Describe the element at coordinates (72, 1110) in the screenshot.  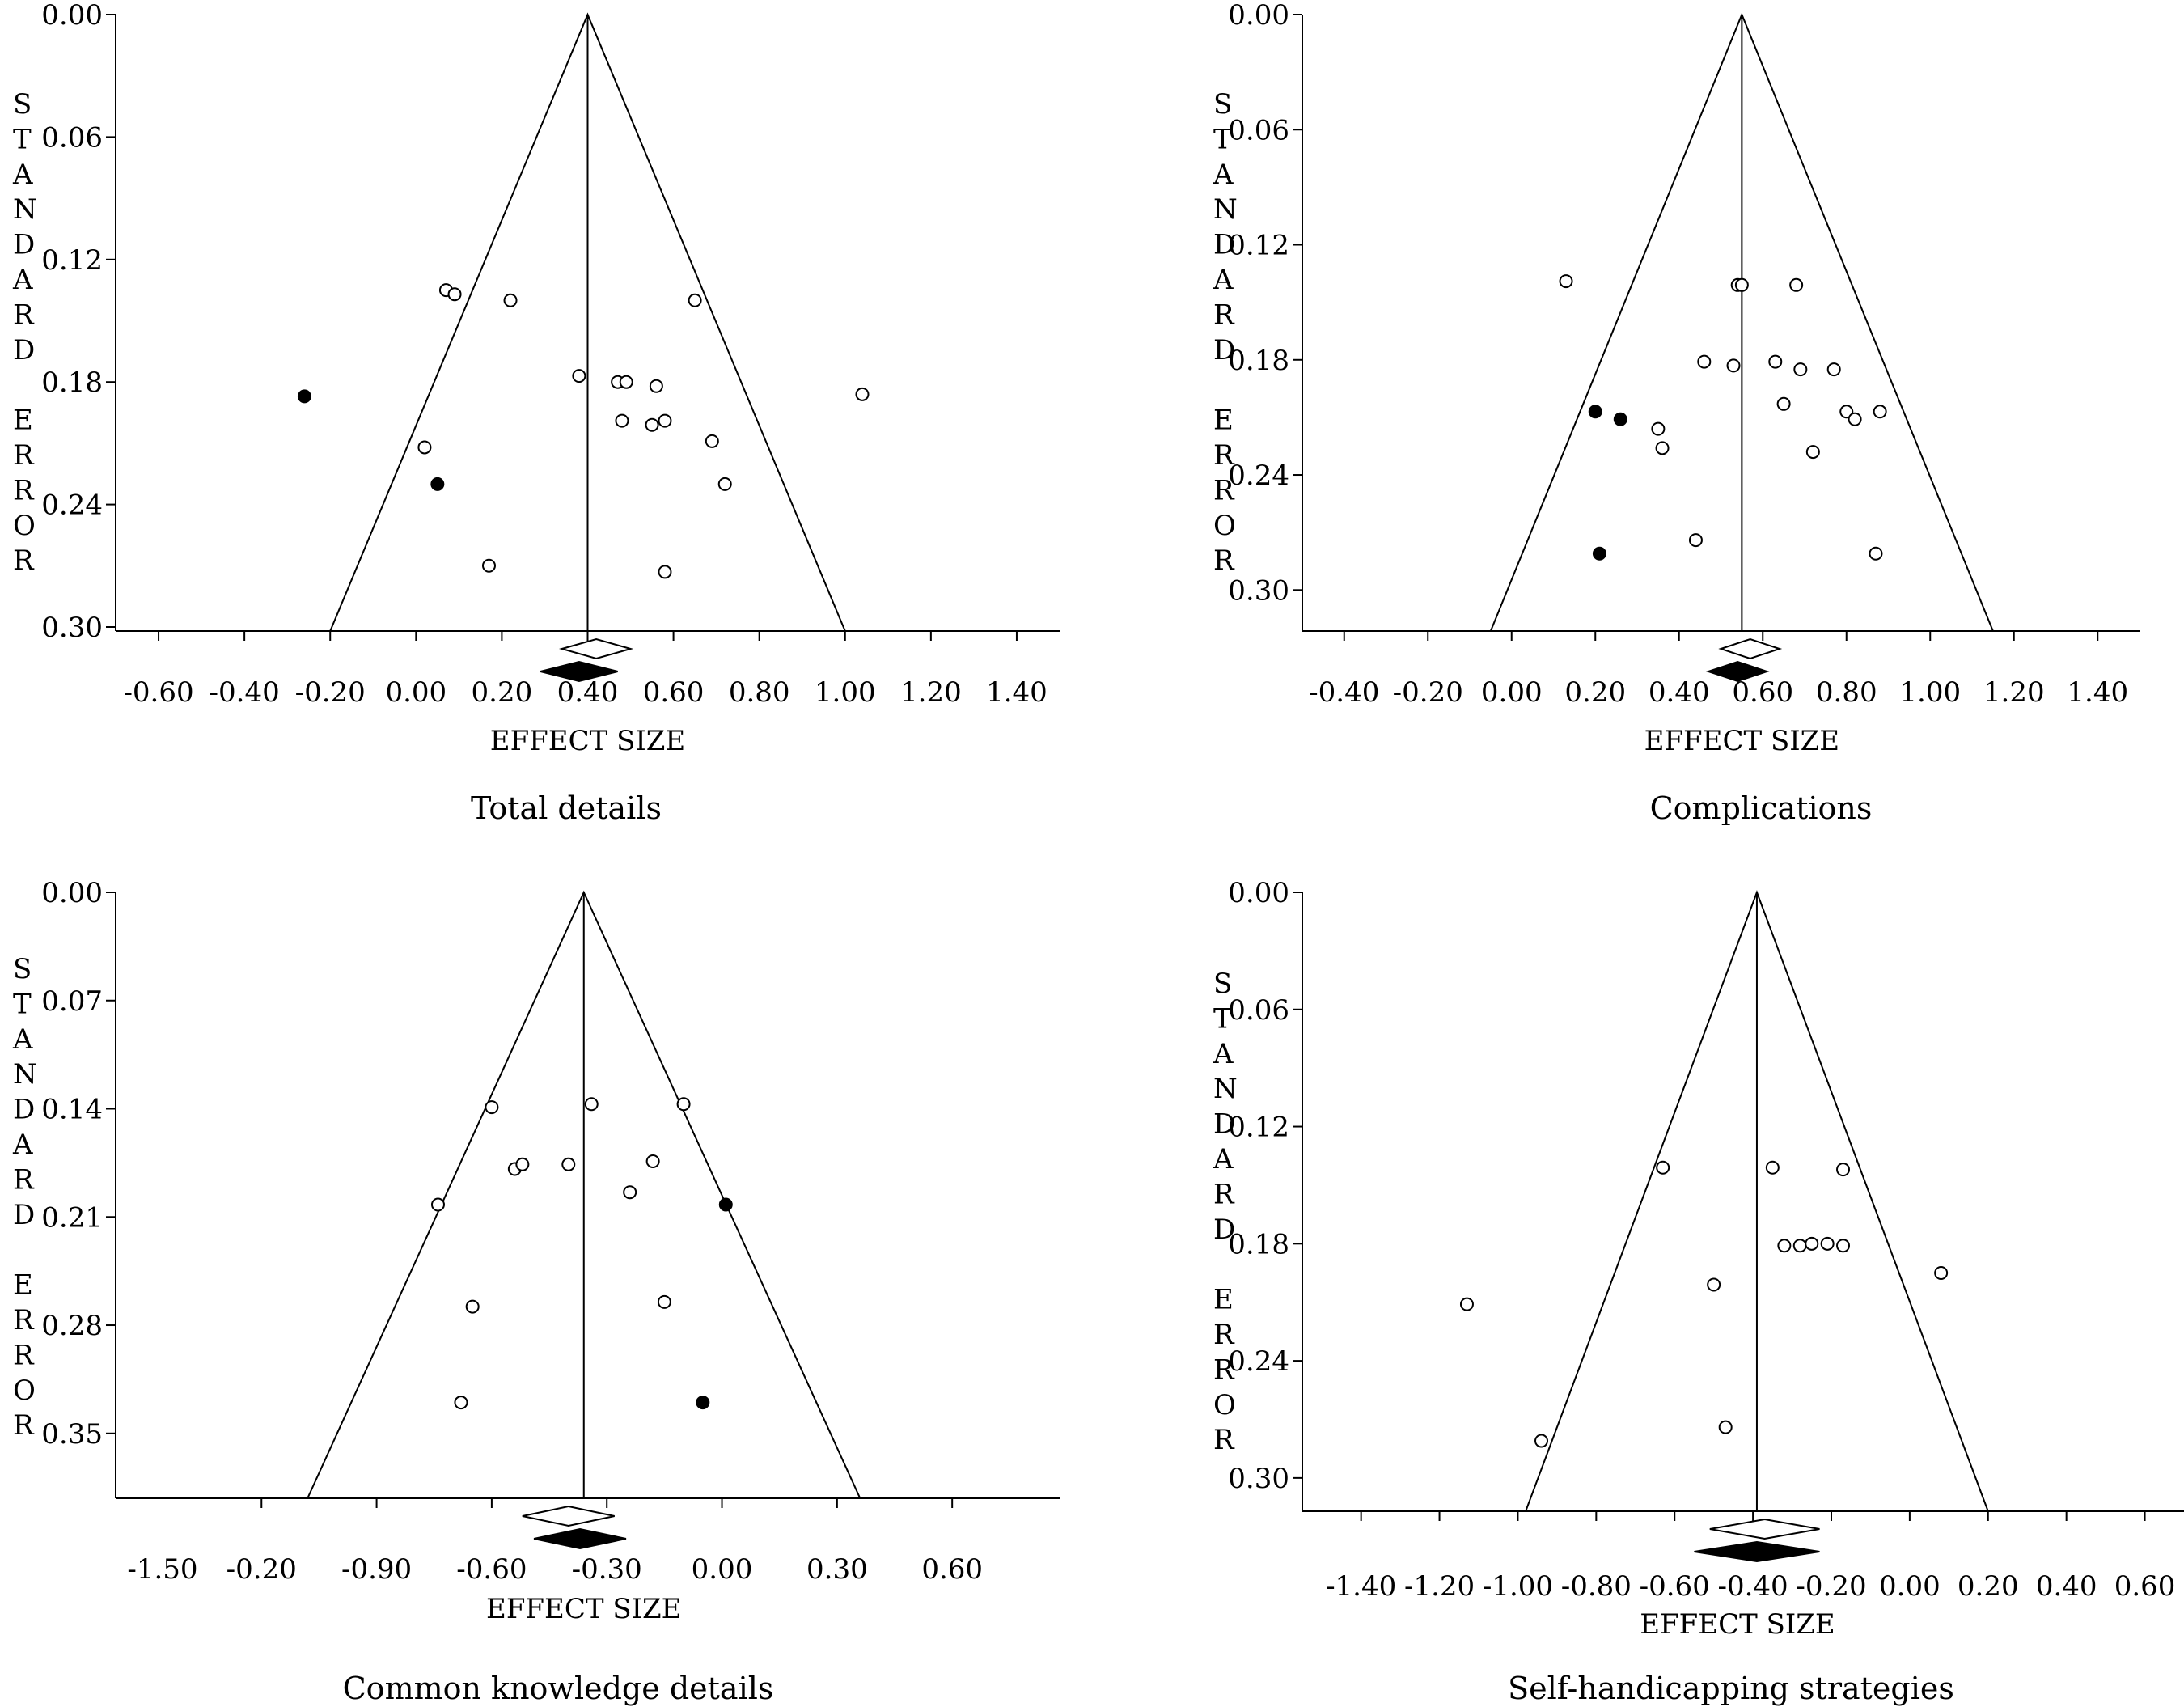
I see `y-tick-label: 0.14` at that location.